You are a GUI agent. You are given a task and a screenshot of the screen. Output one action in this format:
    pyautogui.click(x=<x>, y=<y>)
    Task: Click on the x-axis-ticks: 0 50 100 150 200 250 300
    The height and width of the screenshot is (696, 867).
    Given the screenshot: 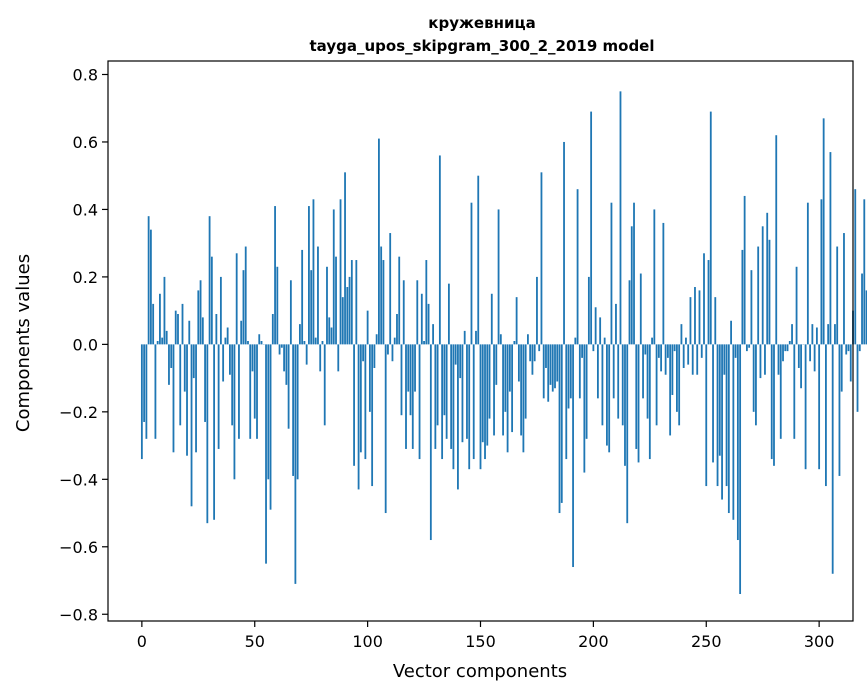 What is the action you would take?
    pyautogui.click(x=485, y=636)
    